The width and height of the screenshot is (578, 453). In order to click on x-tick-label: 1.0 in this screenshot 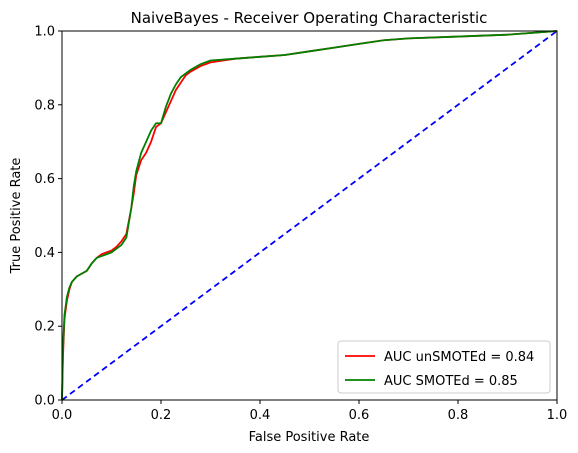, I will do `click(557, 415)`.